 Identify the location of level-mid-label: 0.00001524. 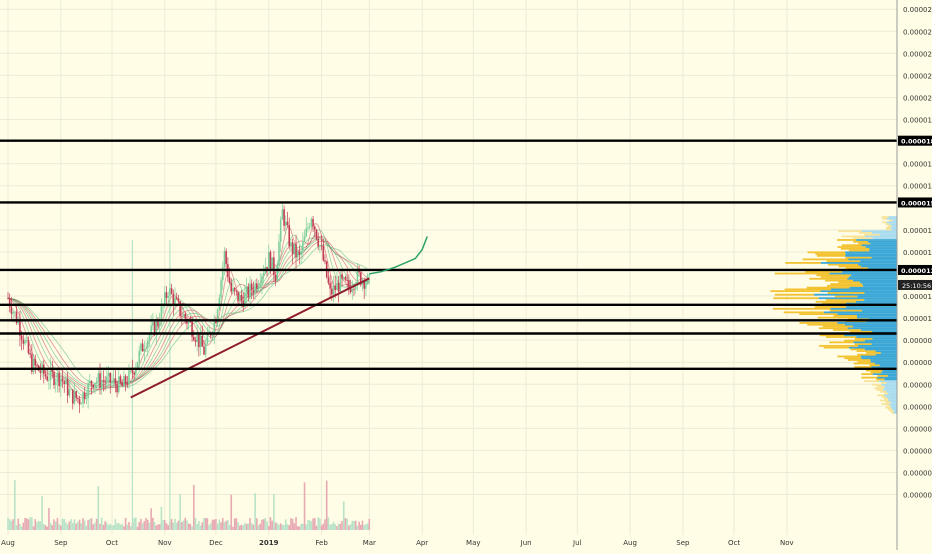
(916, 203).